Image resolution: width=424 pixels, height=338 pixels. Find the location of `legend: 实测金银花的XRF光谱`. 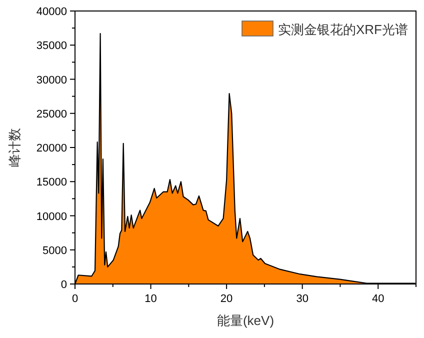

legend: 实测金银花的XRF光谱 is located at coordinates (325, 28).